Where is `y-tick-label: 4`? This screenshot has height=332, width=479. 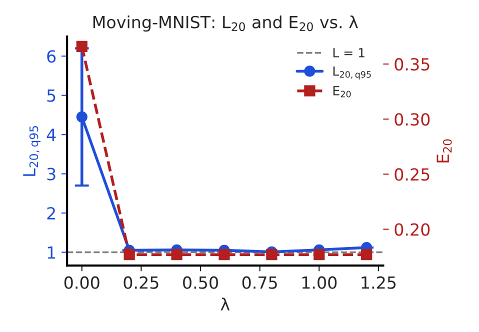
y-tick-label: 4 is located at coordinates (51, 134).